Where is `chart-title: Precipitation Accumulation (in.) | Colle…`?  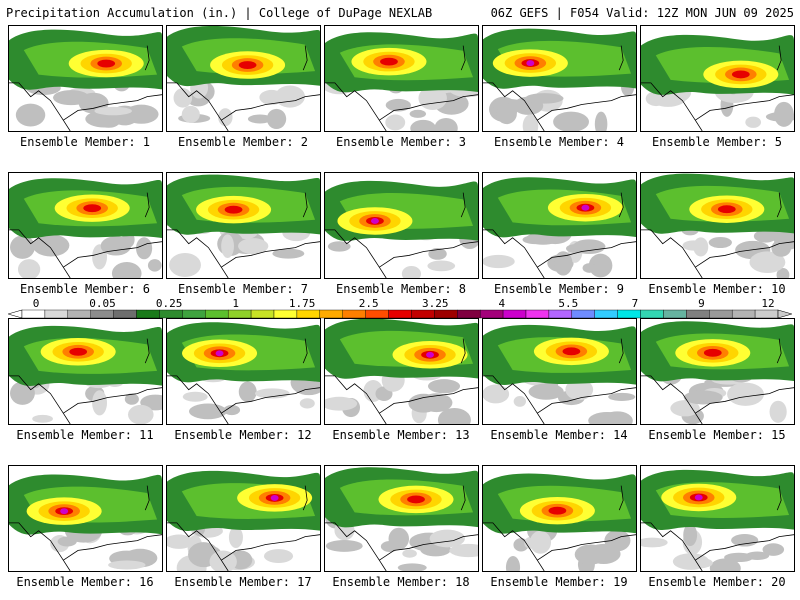 chart-title: Precipitation Accumulation (in.) | Colle… is located at coordinates (219, 13).